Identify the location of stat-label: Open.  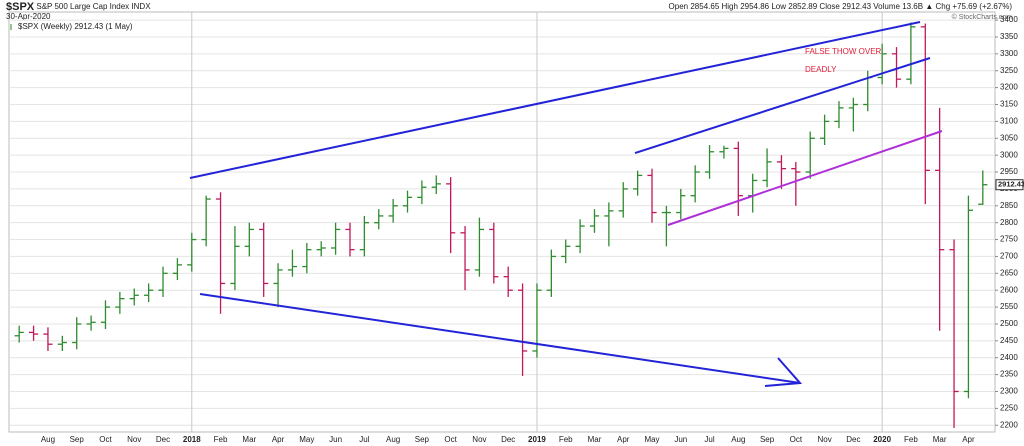
(679, 6).